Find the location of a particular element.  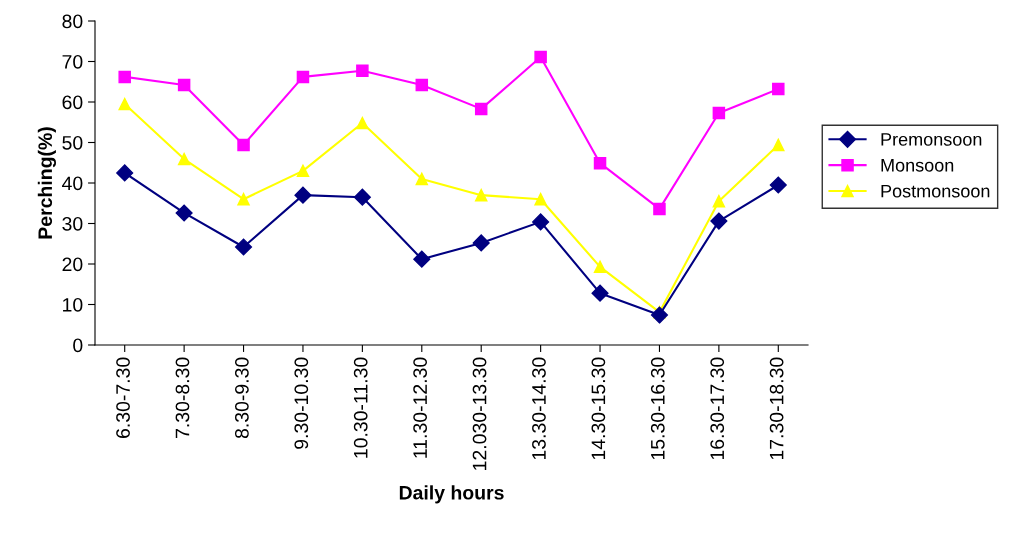

x-tick-label: 10.30-11.30 is located at coordinates (360, 407).